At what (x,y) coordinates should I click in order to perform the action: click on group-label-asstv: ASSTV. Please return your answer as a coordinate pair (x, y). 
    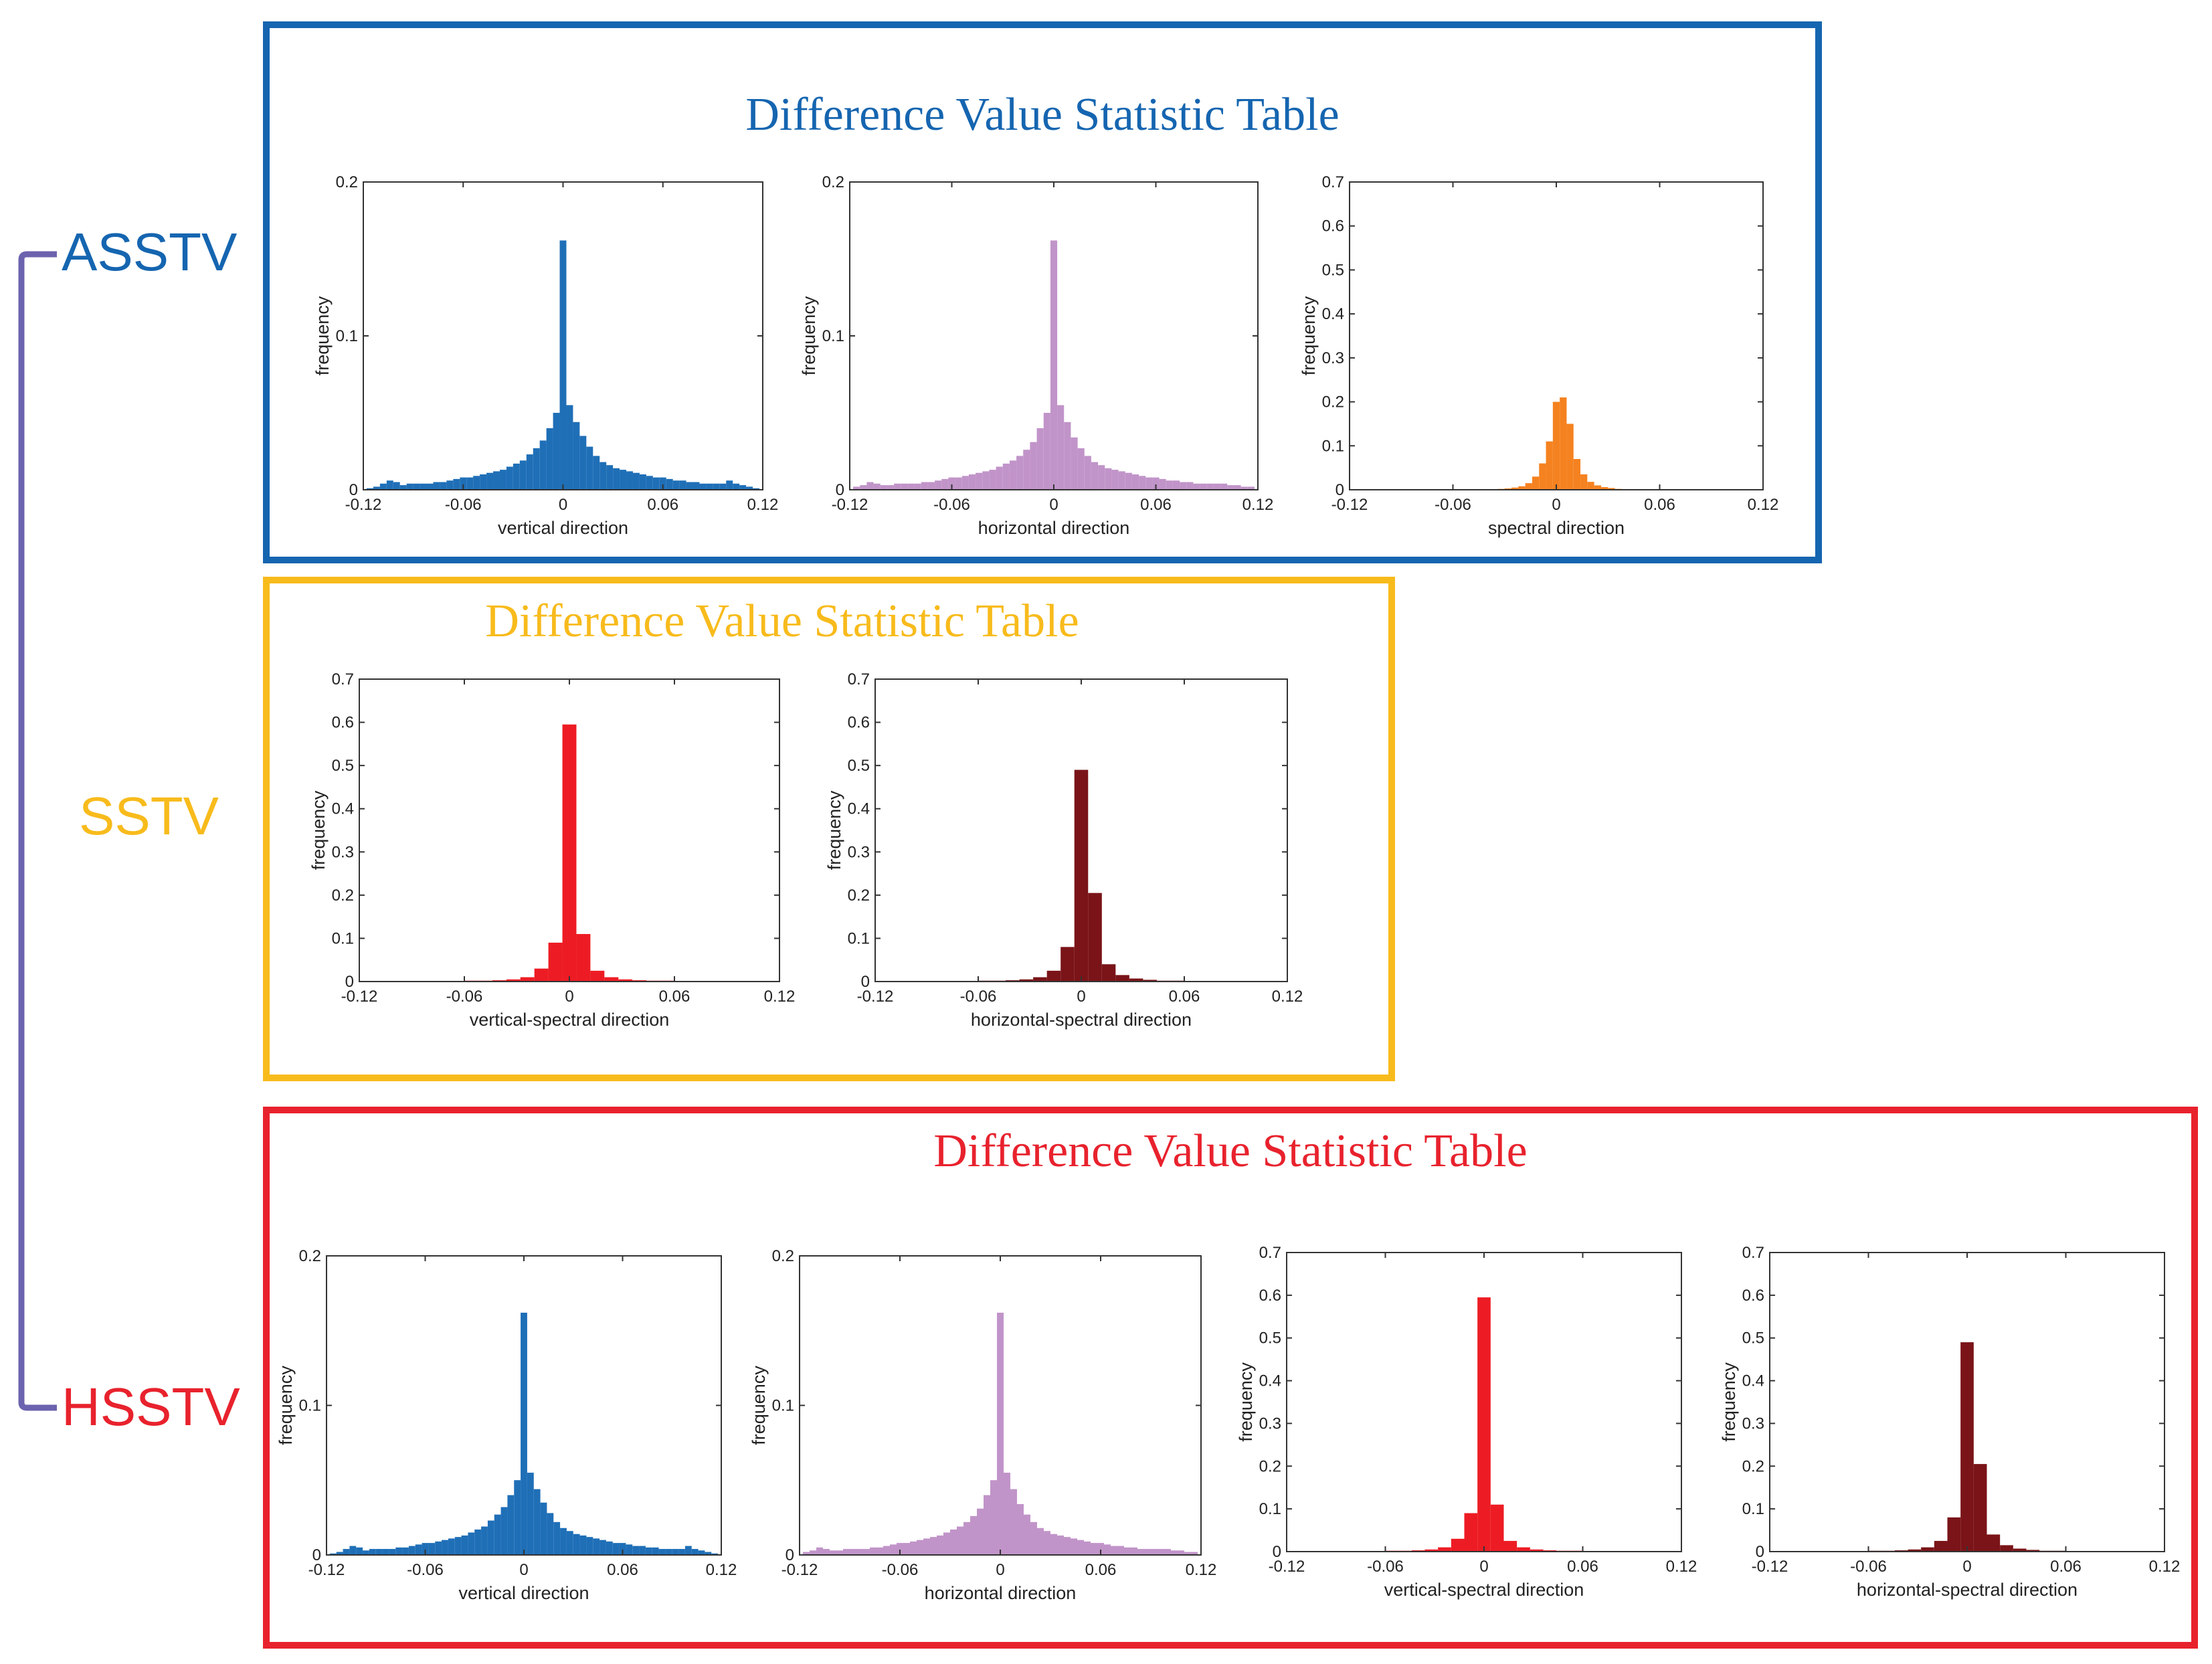
    Looking at the image, I should click on (150, 252).